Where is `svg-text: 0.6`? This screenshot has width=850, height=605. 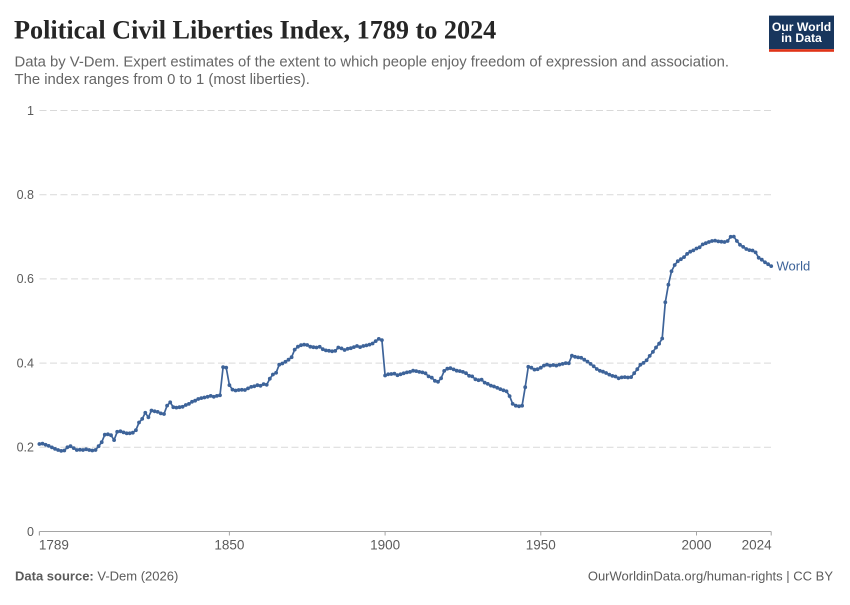
svg-text: 0.6 is located at coordinates (25, 279).